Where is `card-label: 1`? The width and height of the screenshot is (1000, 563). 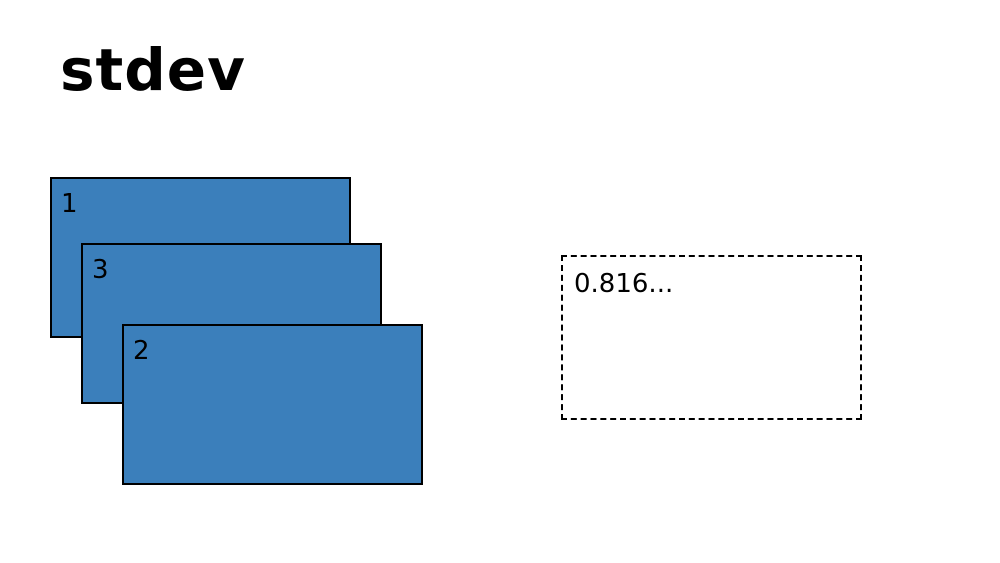 card-label: 1 is located at coordinates (69, 204).